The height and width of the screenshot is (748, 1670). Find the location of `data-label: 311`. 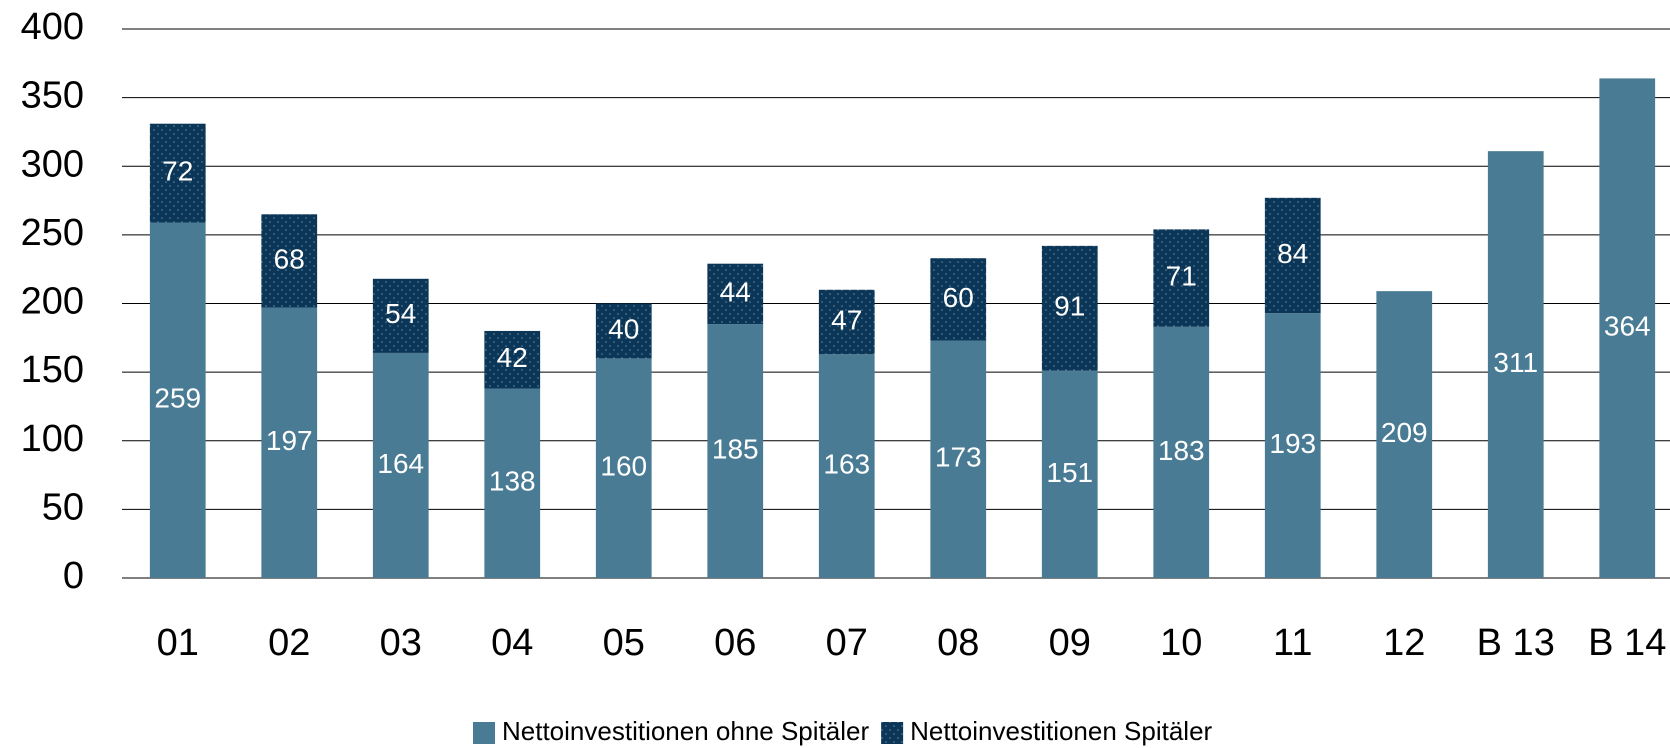

data-label: 311 is located at coordinates (1515, 362).